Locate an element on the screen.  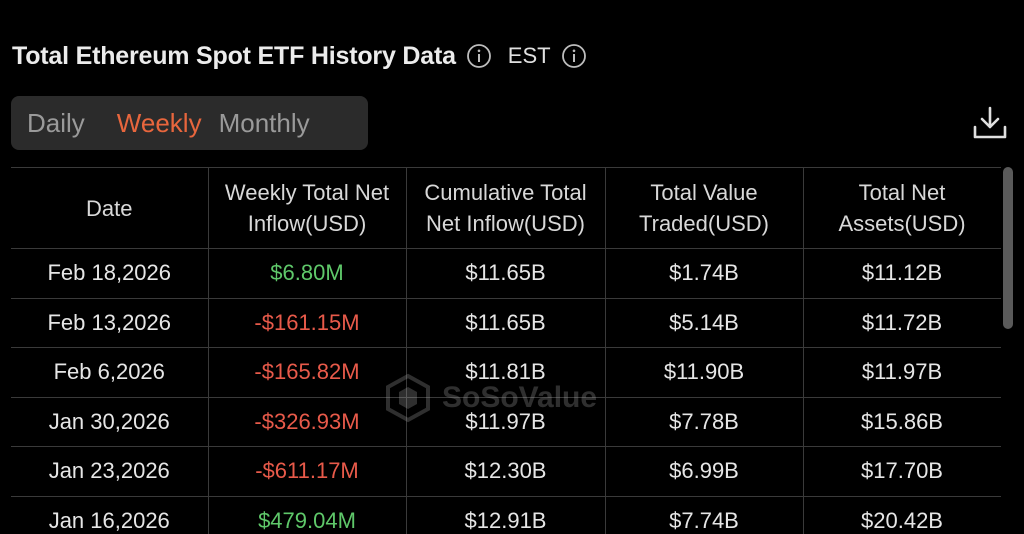
cell-weekly-inflow: -$326.93M is located at coordinates (307, 421).